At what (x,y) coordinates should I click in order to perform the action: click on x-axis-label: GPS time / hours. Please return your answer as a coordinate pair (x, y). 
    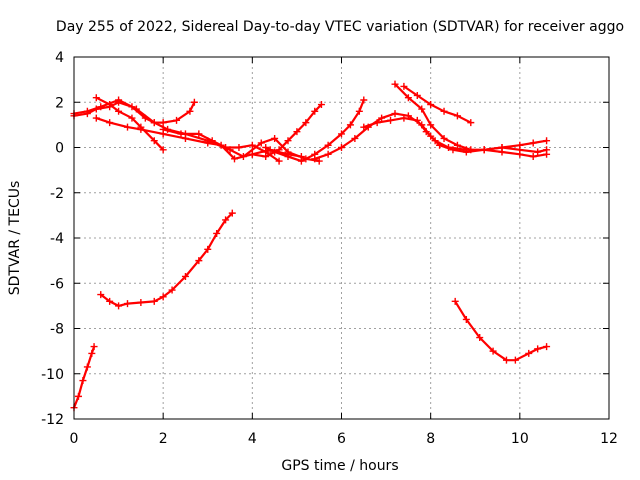
    Looking at the image, I should click on (339, 466).